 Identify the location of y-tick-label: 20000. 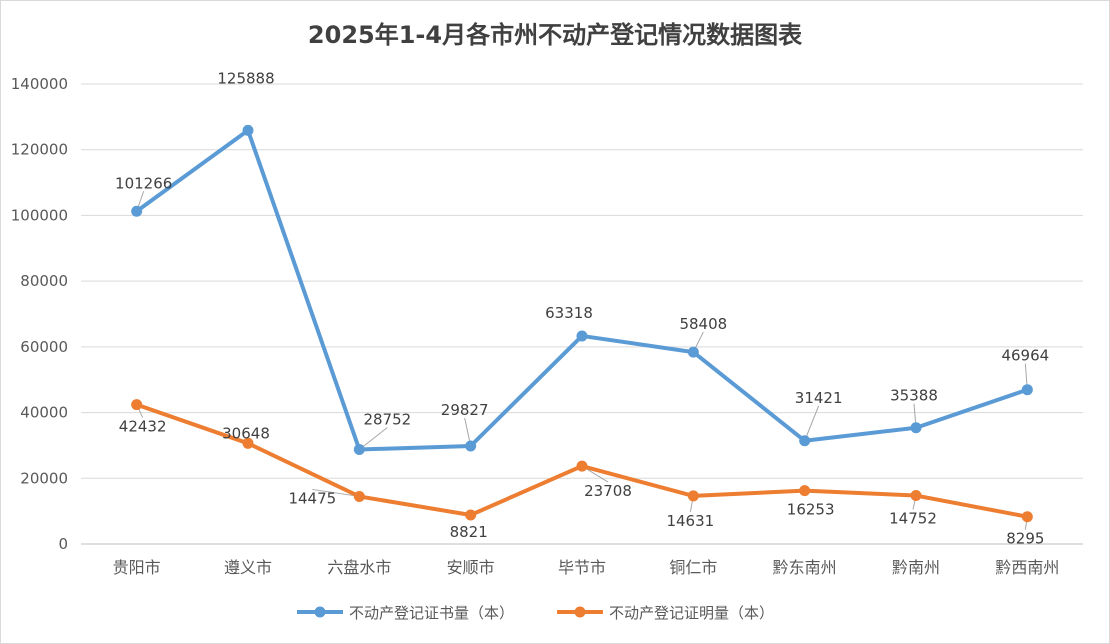
(44, 478).